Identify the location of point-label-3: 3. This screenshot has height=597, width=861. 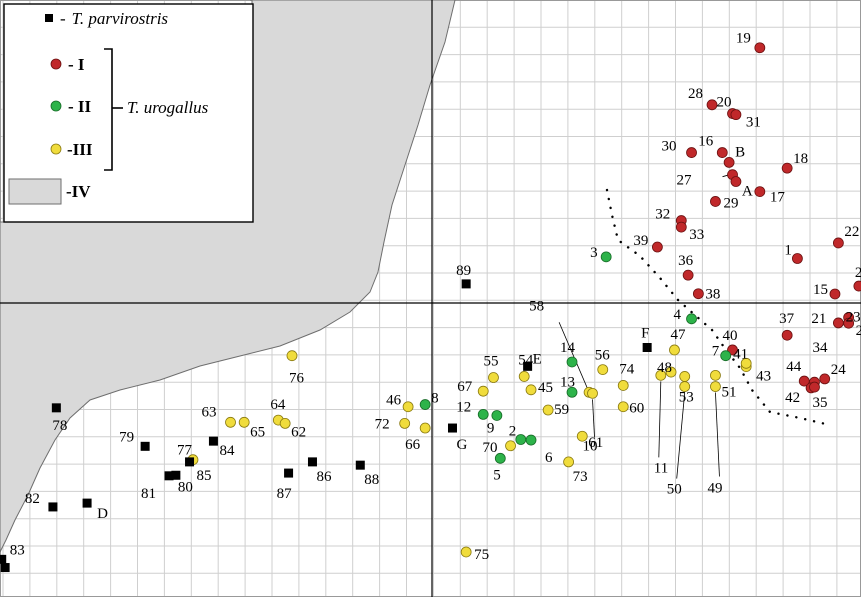
(594, 253).